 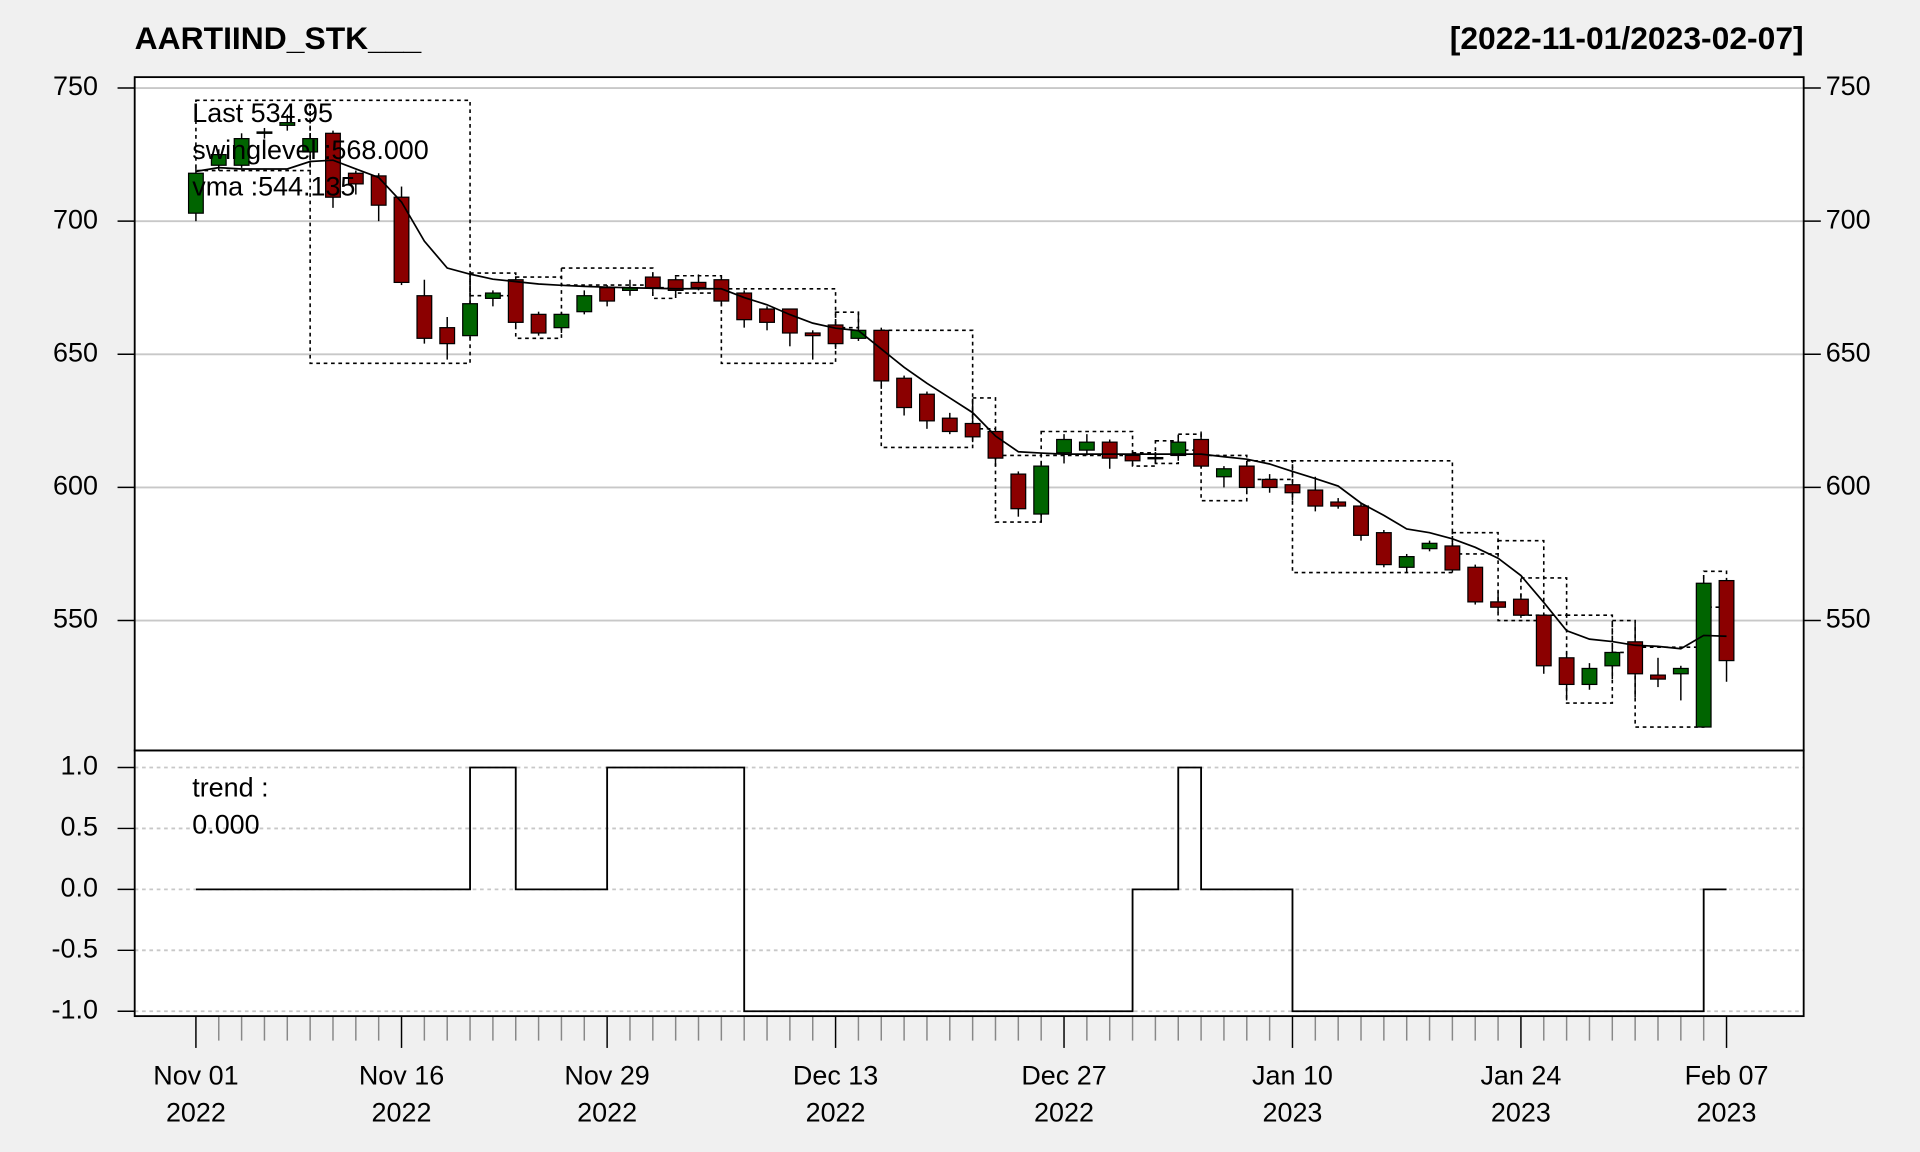 What do you see at coordinates (262, 113) in the screenshot?
I see `last-label: Last 534.95` at bounding box center [262, 113].